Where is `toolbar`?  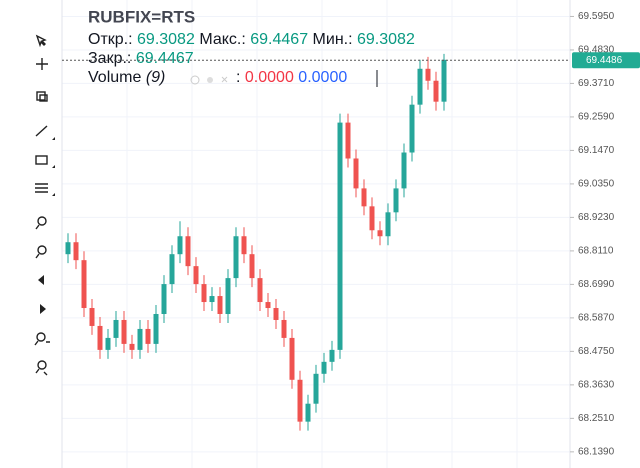 toolbar is located at coordinates (44, 205).